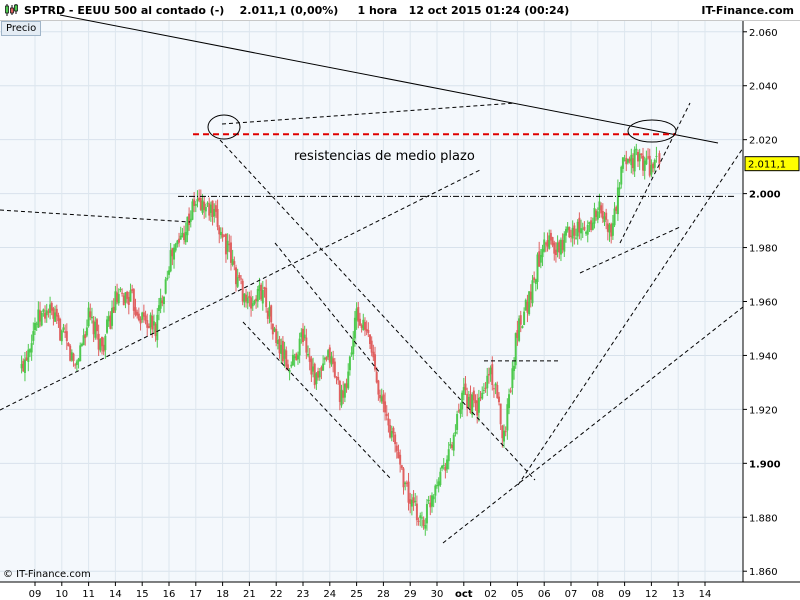  Describe the element at coordinates (597, 594) in the screenshot. I see `x-tick-label: 08` at that location.